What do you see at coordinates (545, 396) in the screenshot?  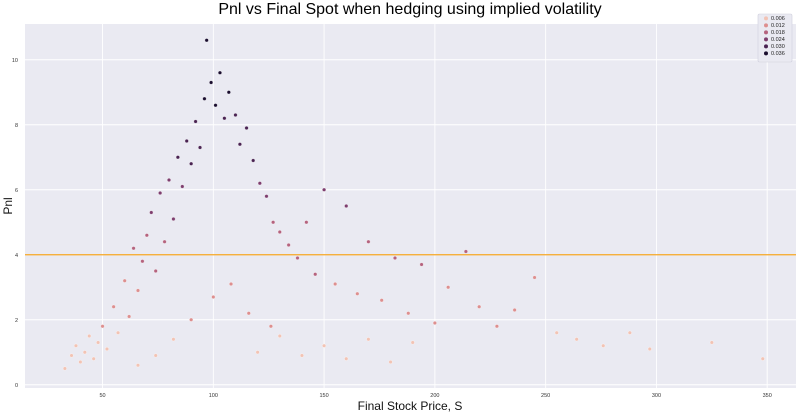 I see `x-tick-label: 250` at bounding box center [545, 396].